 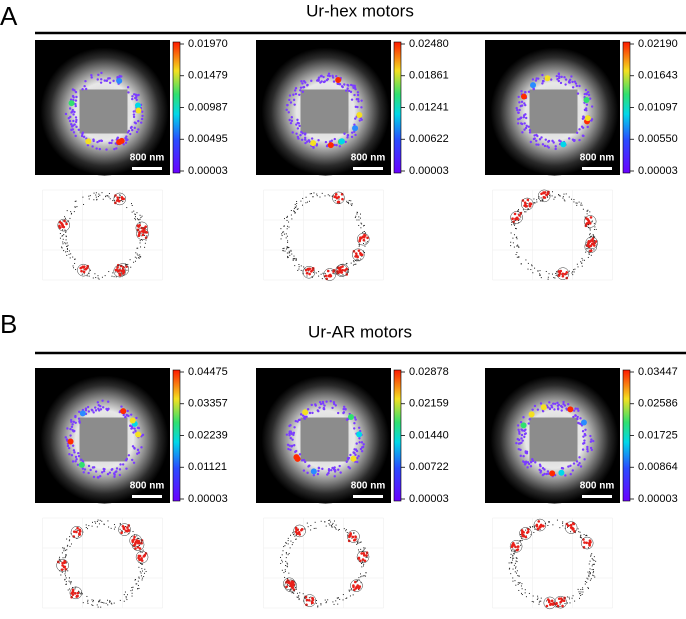 What do you see at coordinates (658, 499) in the screenshot?
I see `colorbar-label: 0.00003` at bounding box center [658, 499].